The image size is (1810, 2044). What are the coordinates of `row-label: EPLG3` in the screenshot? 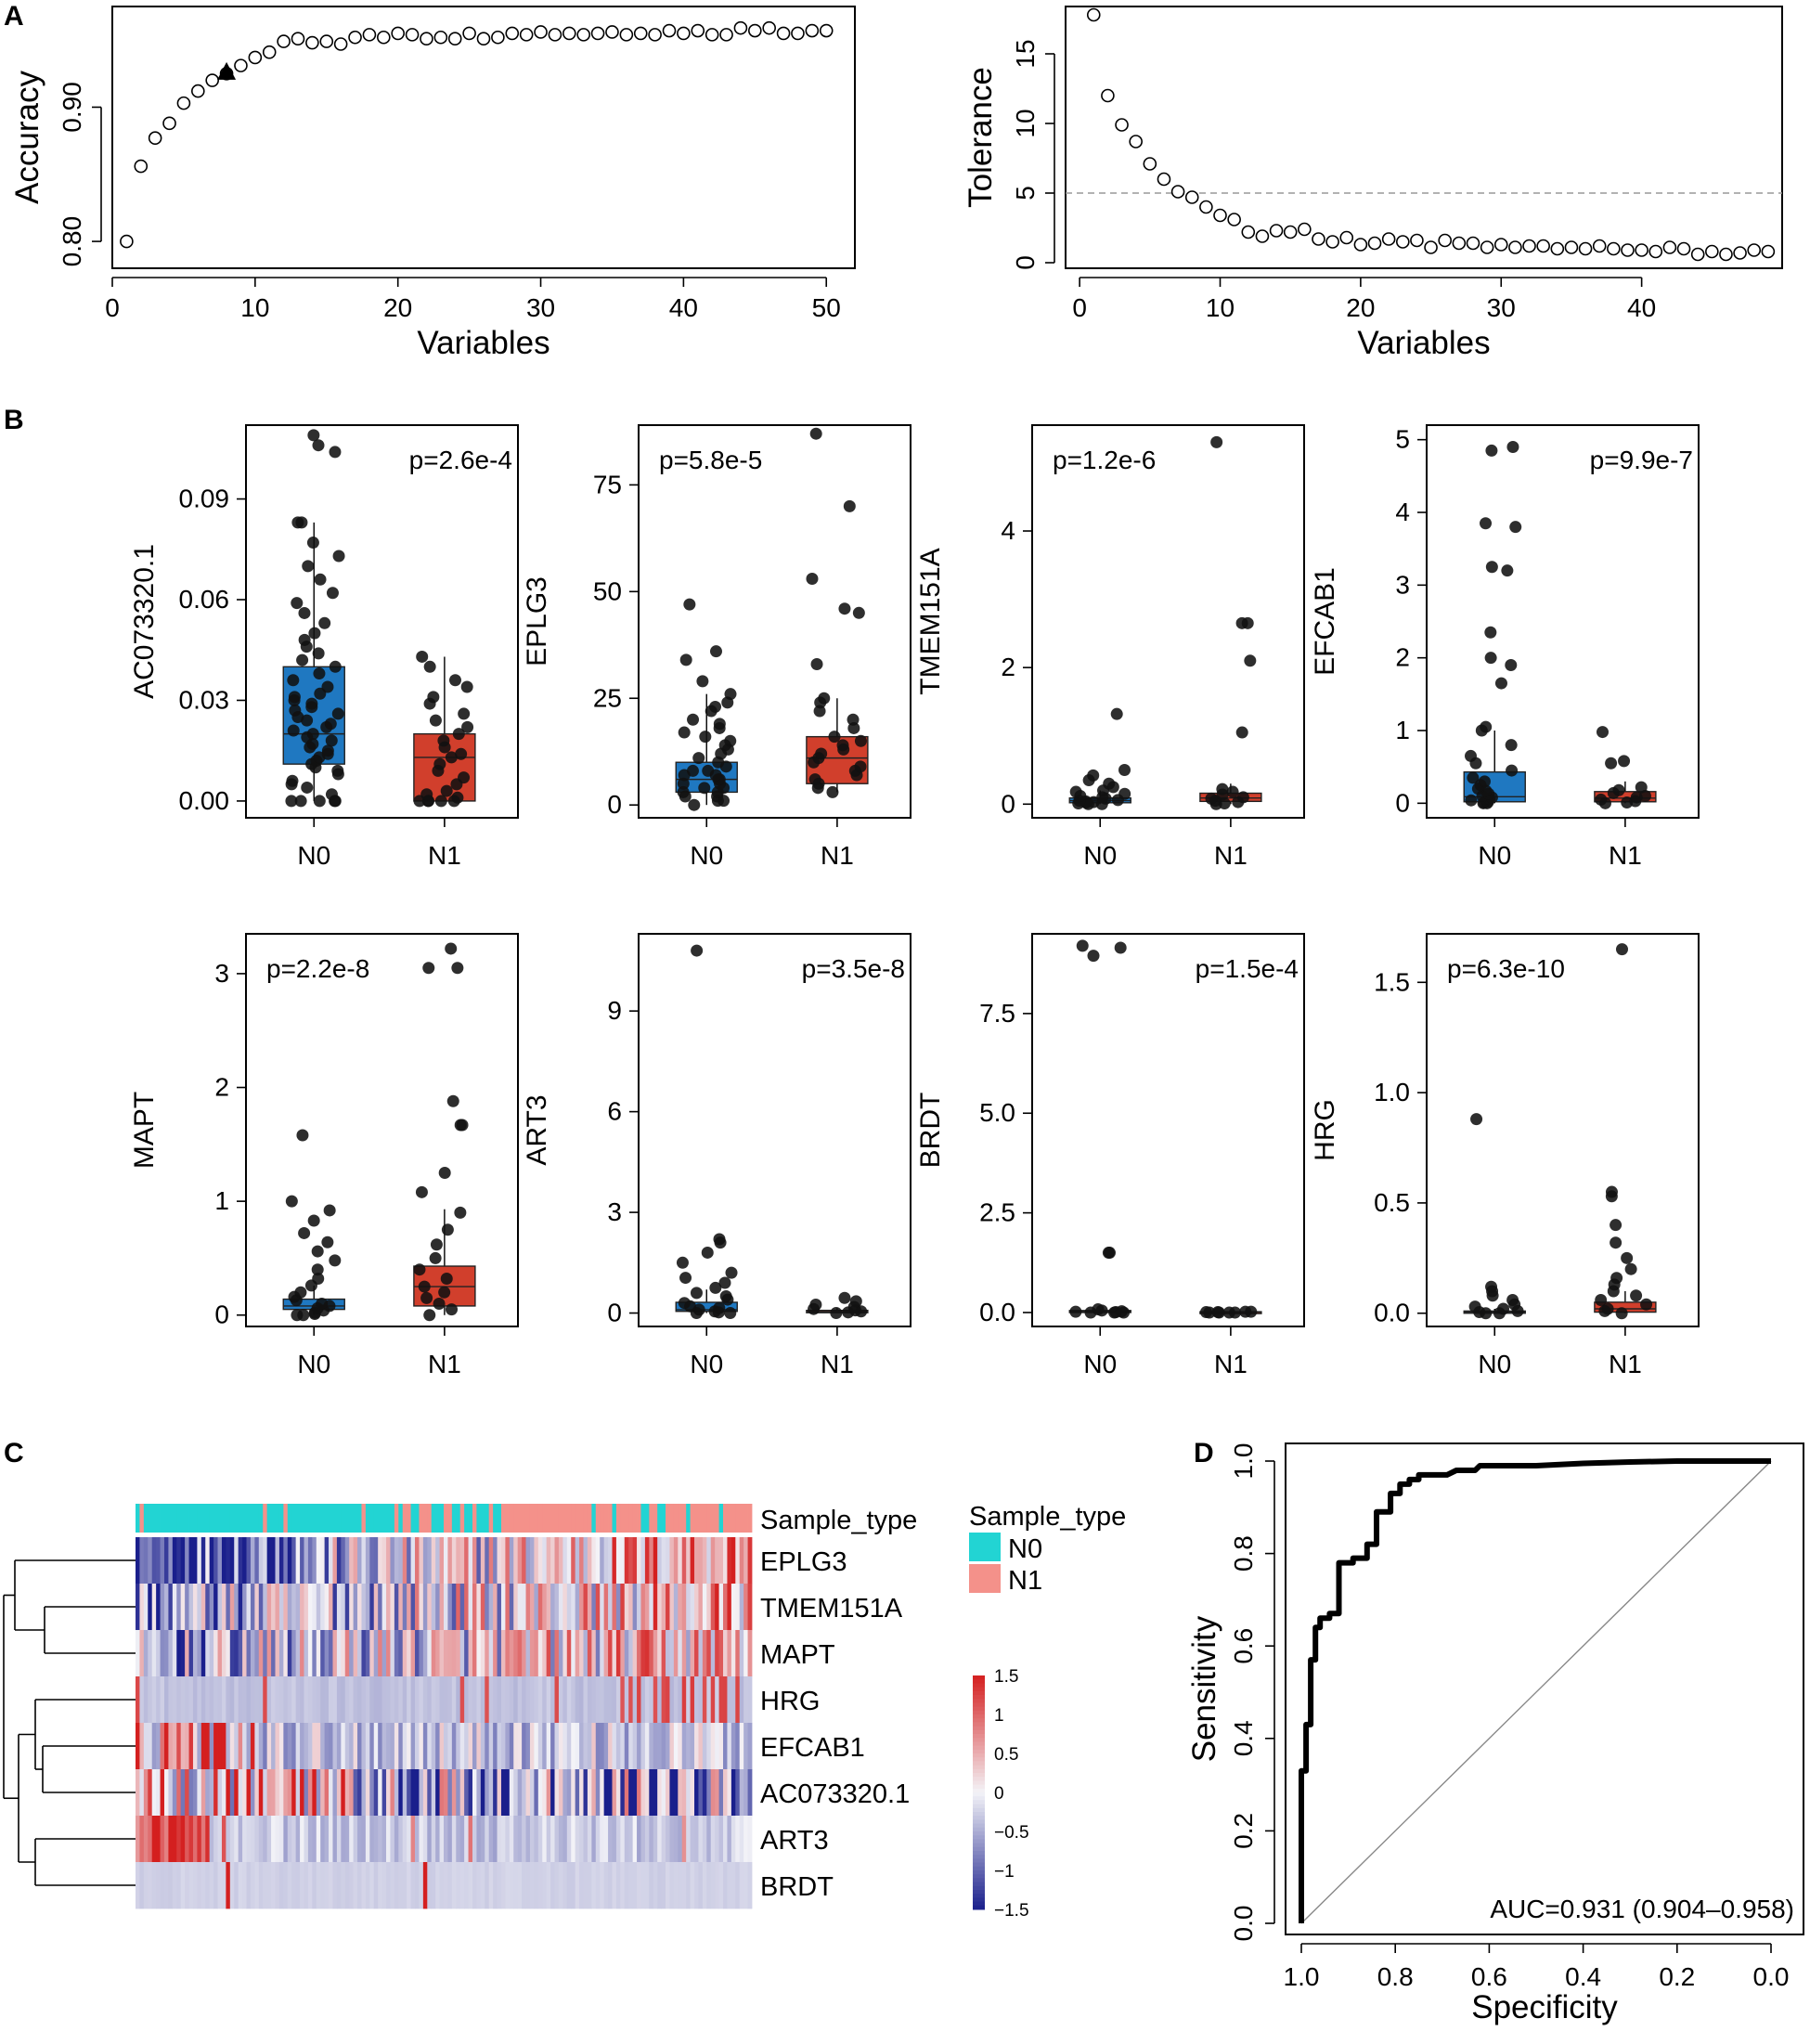 It's located at (804, 1562).